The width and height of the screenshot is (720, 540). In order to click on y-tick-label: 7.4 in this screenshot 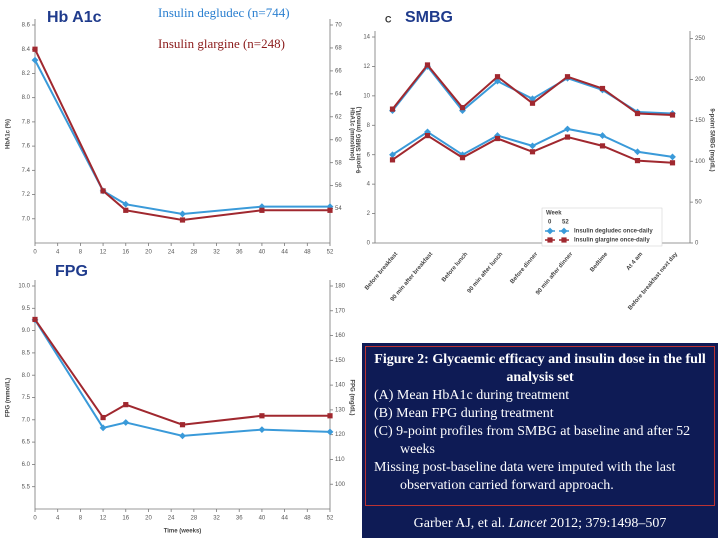, I will do `click(26, 171)`.